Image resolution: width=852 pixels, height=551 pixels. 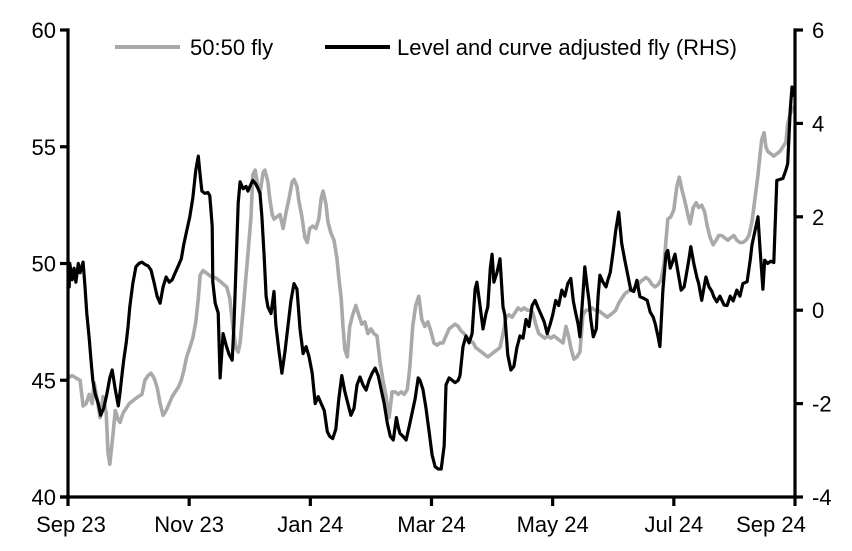 I want to click on right-axis-tick-label: -2, so click(x=822, y=404).